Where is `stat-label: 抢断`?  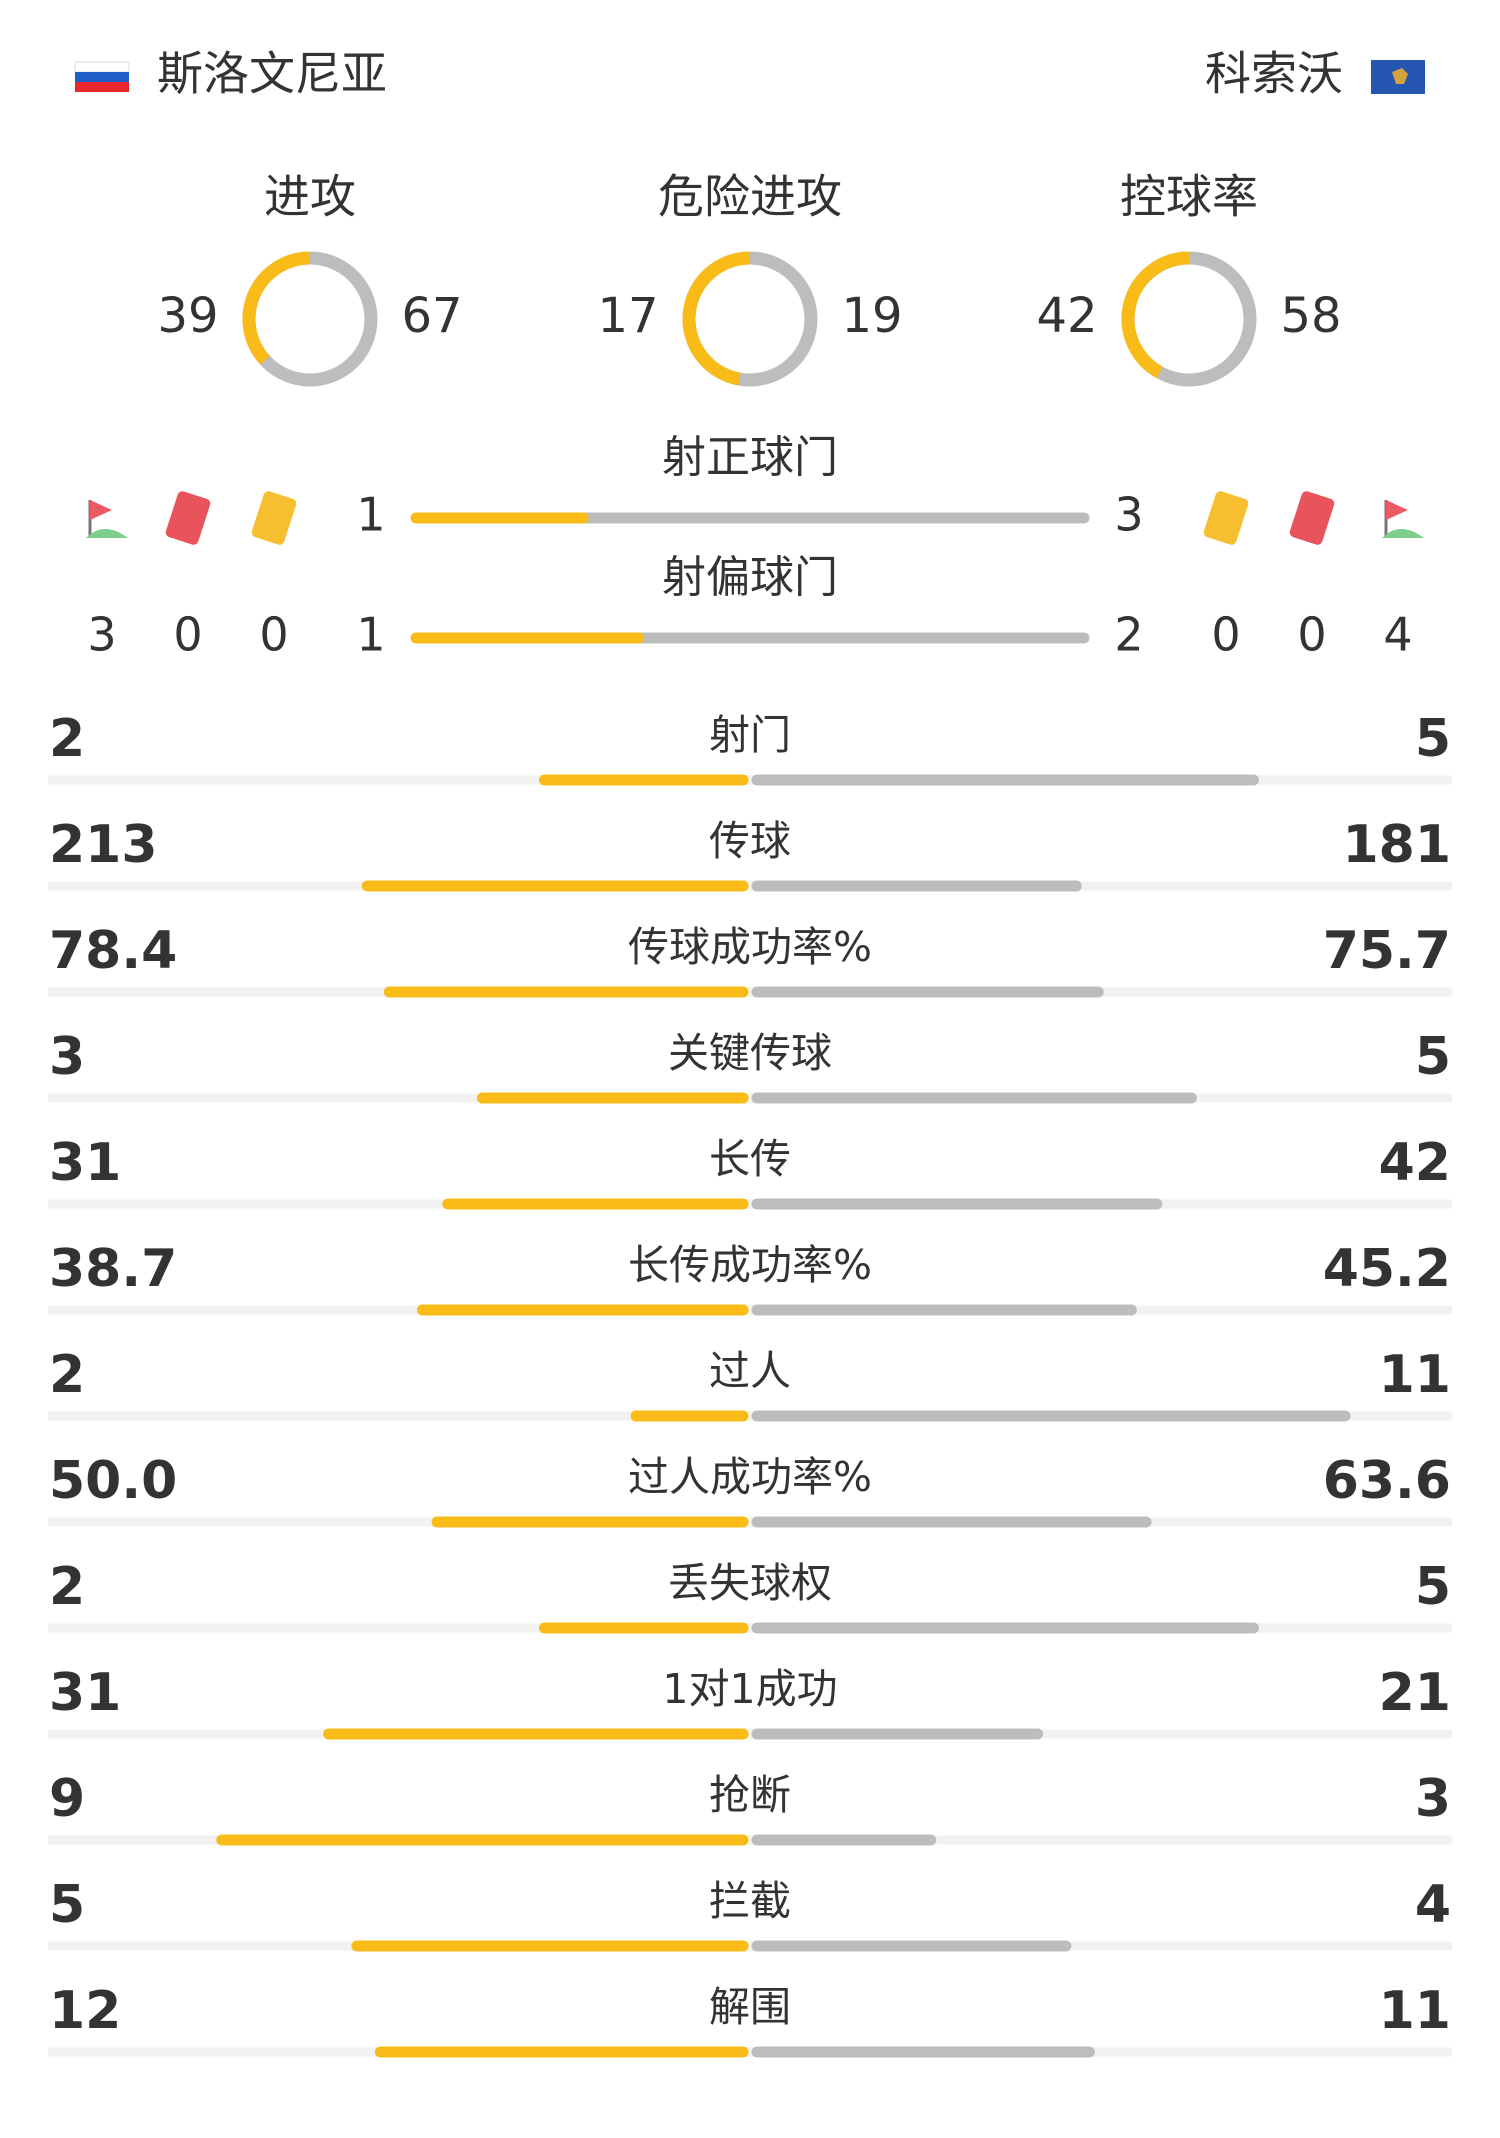
stat-label: 抢断 is located at coordinates (750, 1795).